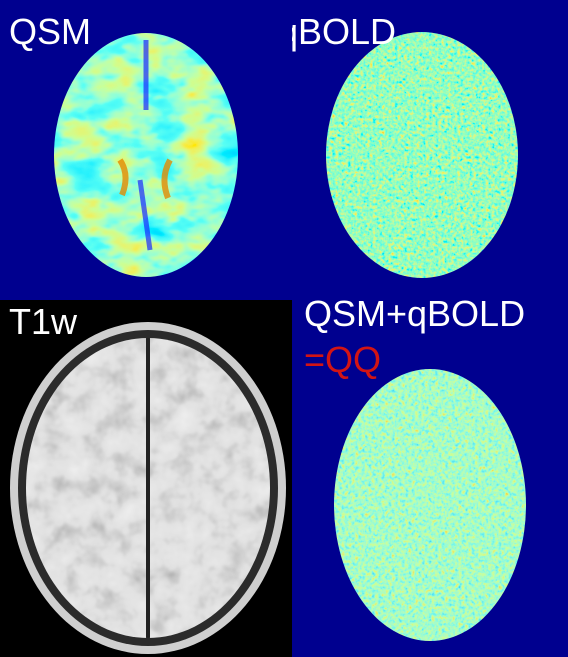  I want to click on qsm-brain-map, so click(146, 155).